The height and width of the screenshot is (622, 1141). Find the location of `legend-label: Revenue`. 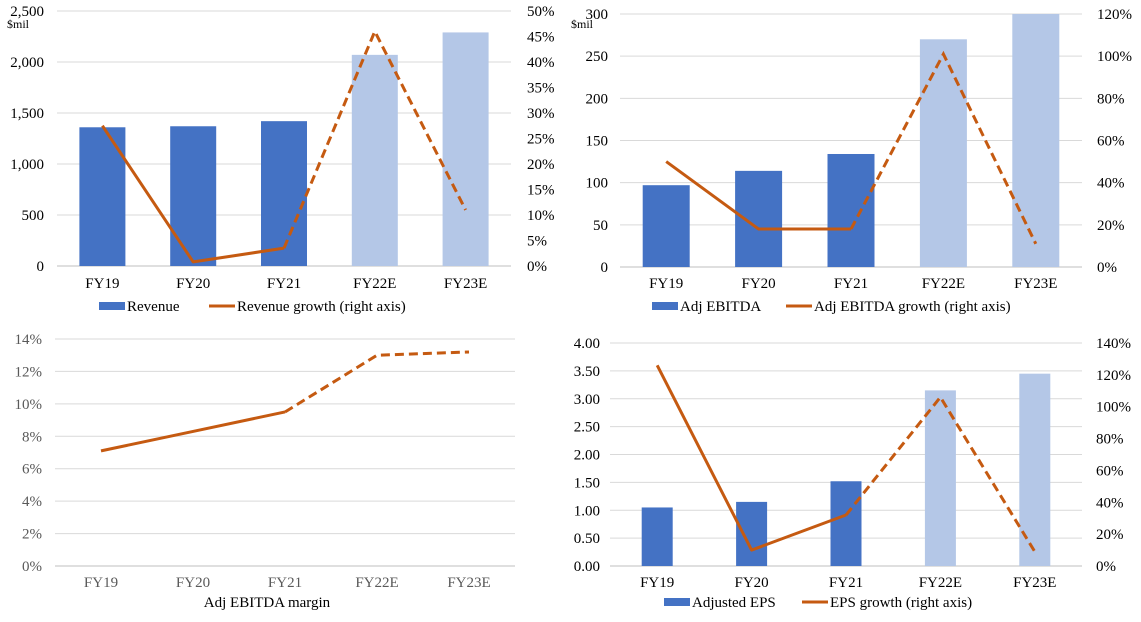

legend-label: Revenue is located at coordinates (153, 307).